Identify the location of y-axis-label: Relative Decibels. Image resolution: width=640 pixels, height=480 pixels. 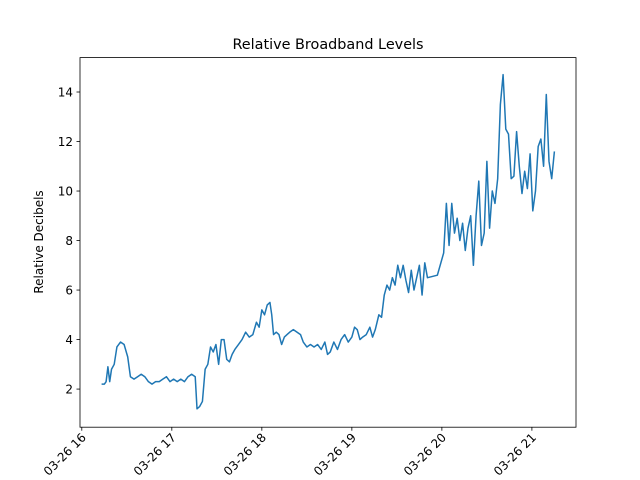
(39, 241).